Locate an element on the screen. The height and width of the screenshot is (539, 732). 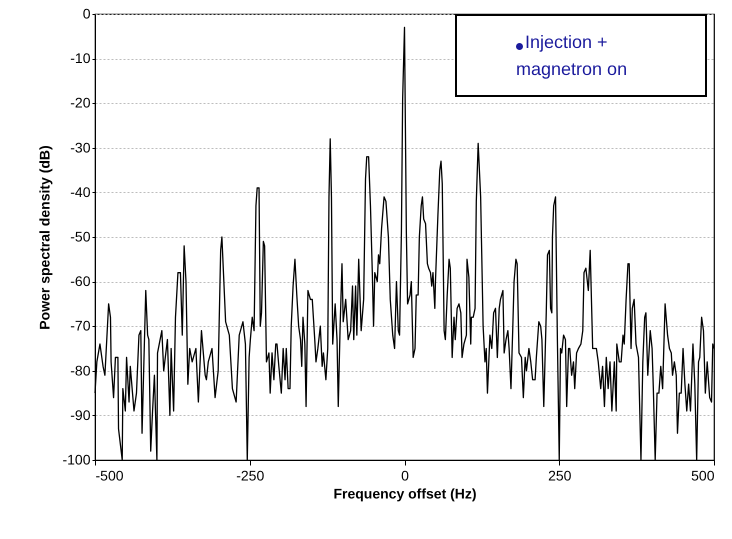
y-tick-label: -20 is located at coordinates (80, 102).